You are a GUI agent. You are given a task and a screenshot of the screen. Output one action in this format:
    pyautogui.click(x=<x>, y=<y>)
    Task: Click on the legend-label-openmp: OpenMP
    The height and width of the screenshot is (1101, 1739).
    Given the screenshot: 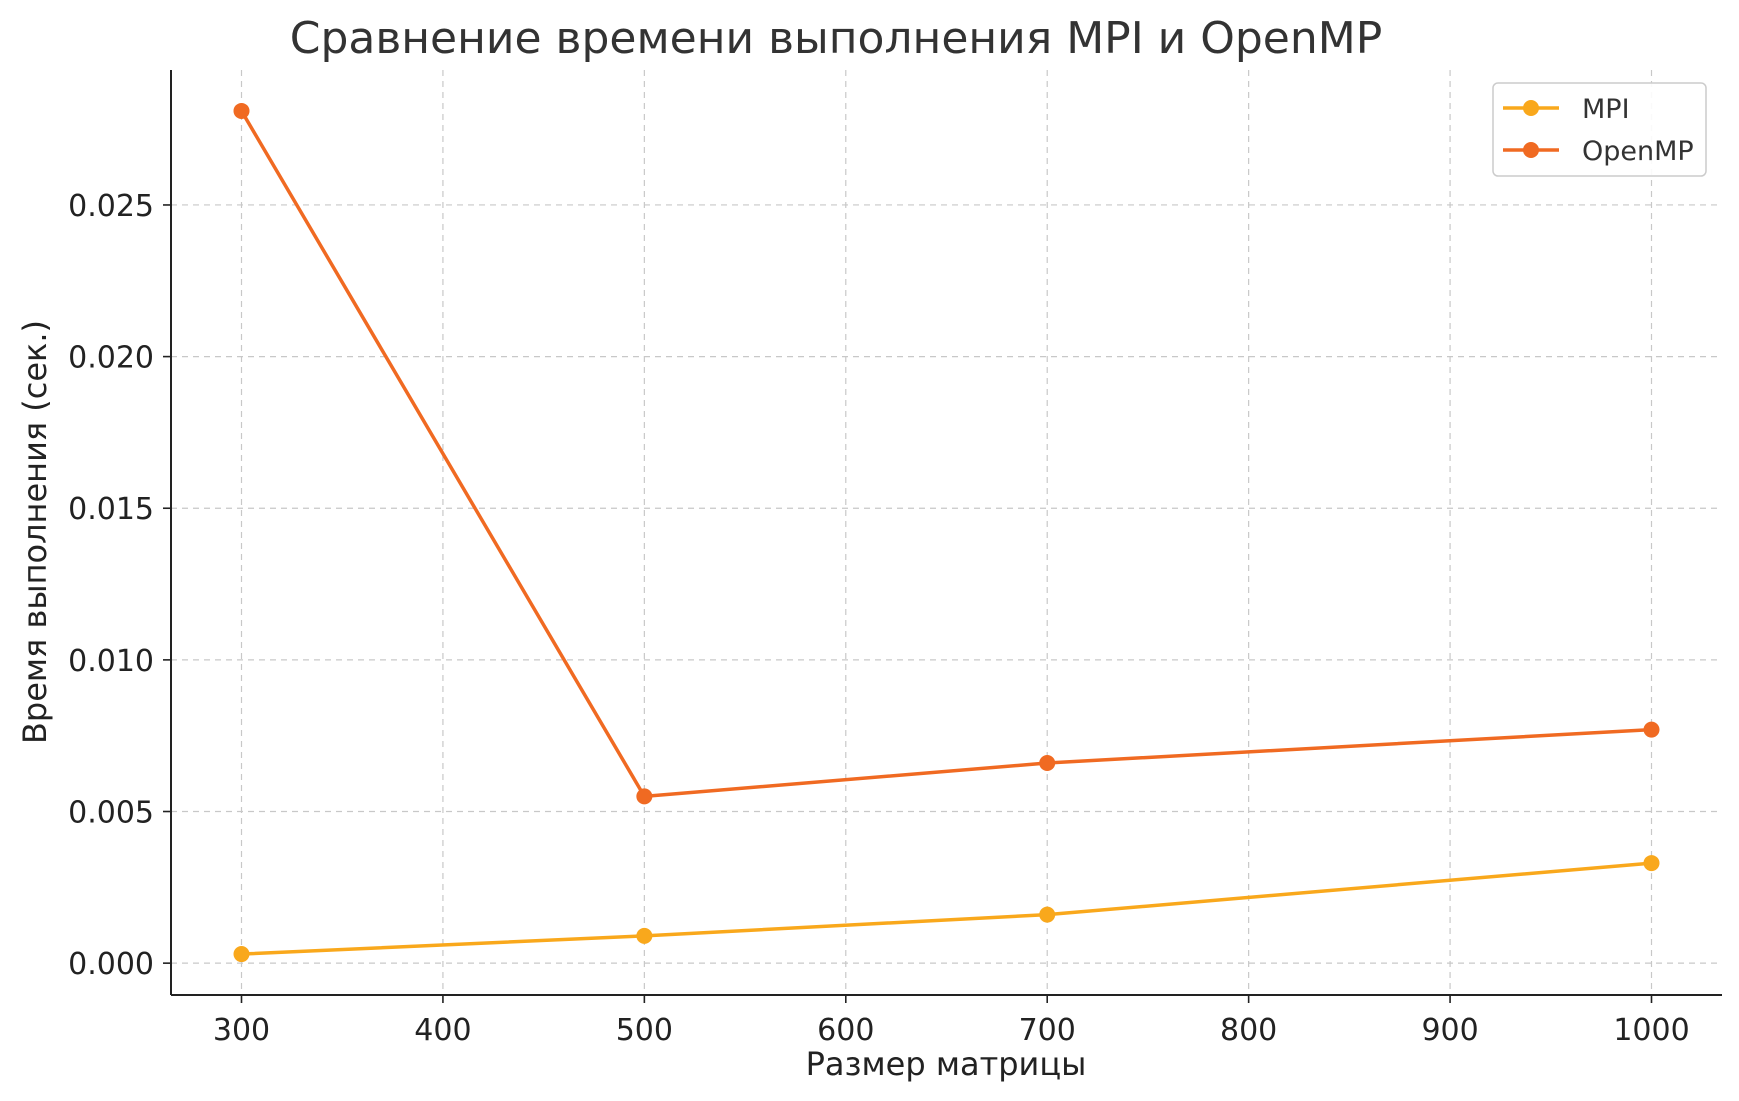 What is the action you would take?
    pyautogui.click(x=1638, y=151)
    